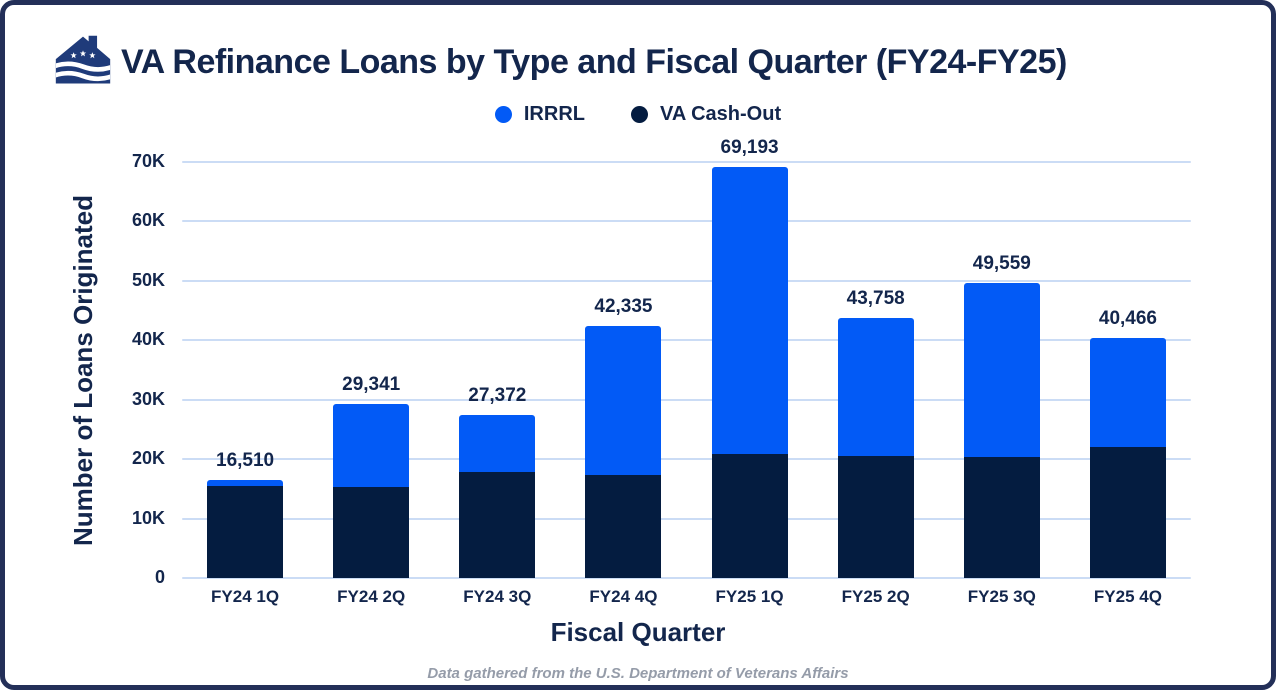  What do you see at coordinates (371, 596) in the screenshot?
I see `x-tick-label-fy24-2q: FY24 2Q` at bounding box center [371, 596].